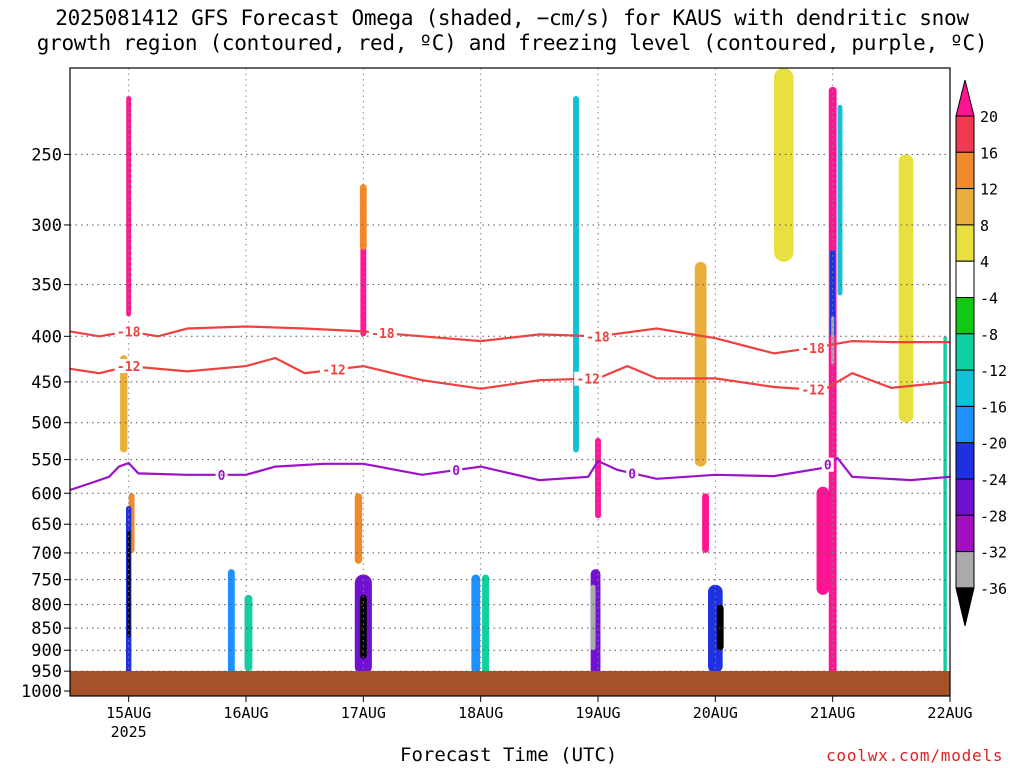 This screenshot has height=768, width=1024. Describe the element at coordinates (965, 607) in the screenshot. I see `colorbar-bottom-arrow` at that location.